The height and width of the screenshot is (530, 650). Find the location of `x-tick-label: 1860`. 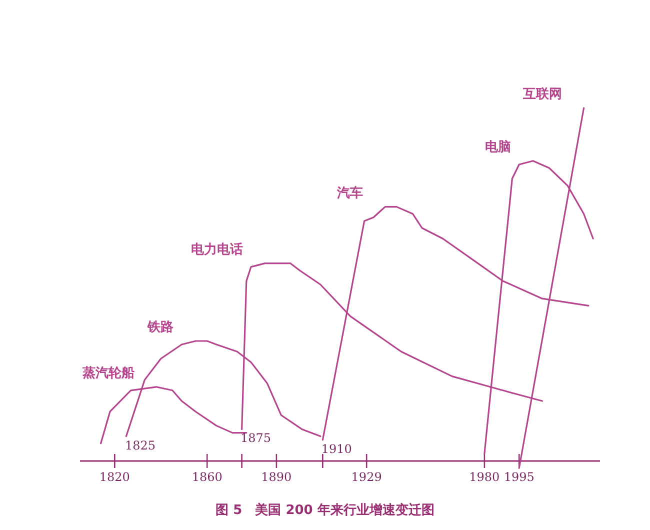

x-tick-label: 1860 is located at coordinates (207, 477).